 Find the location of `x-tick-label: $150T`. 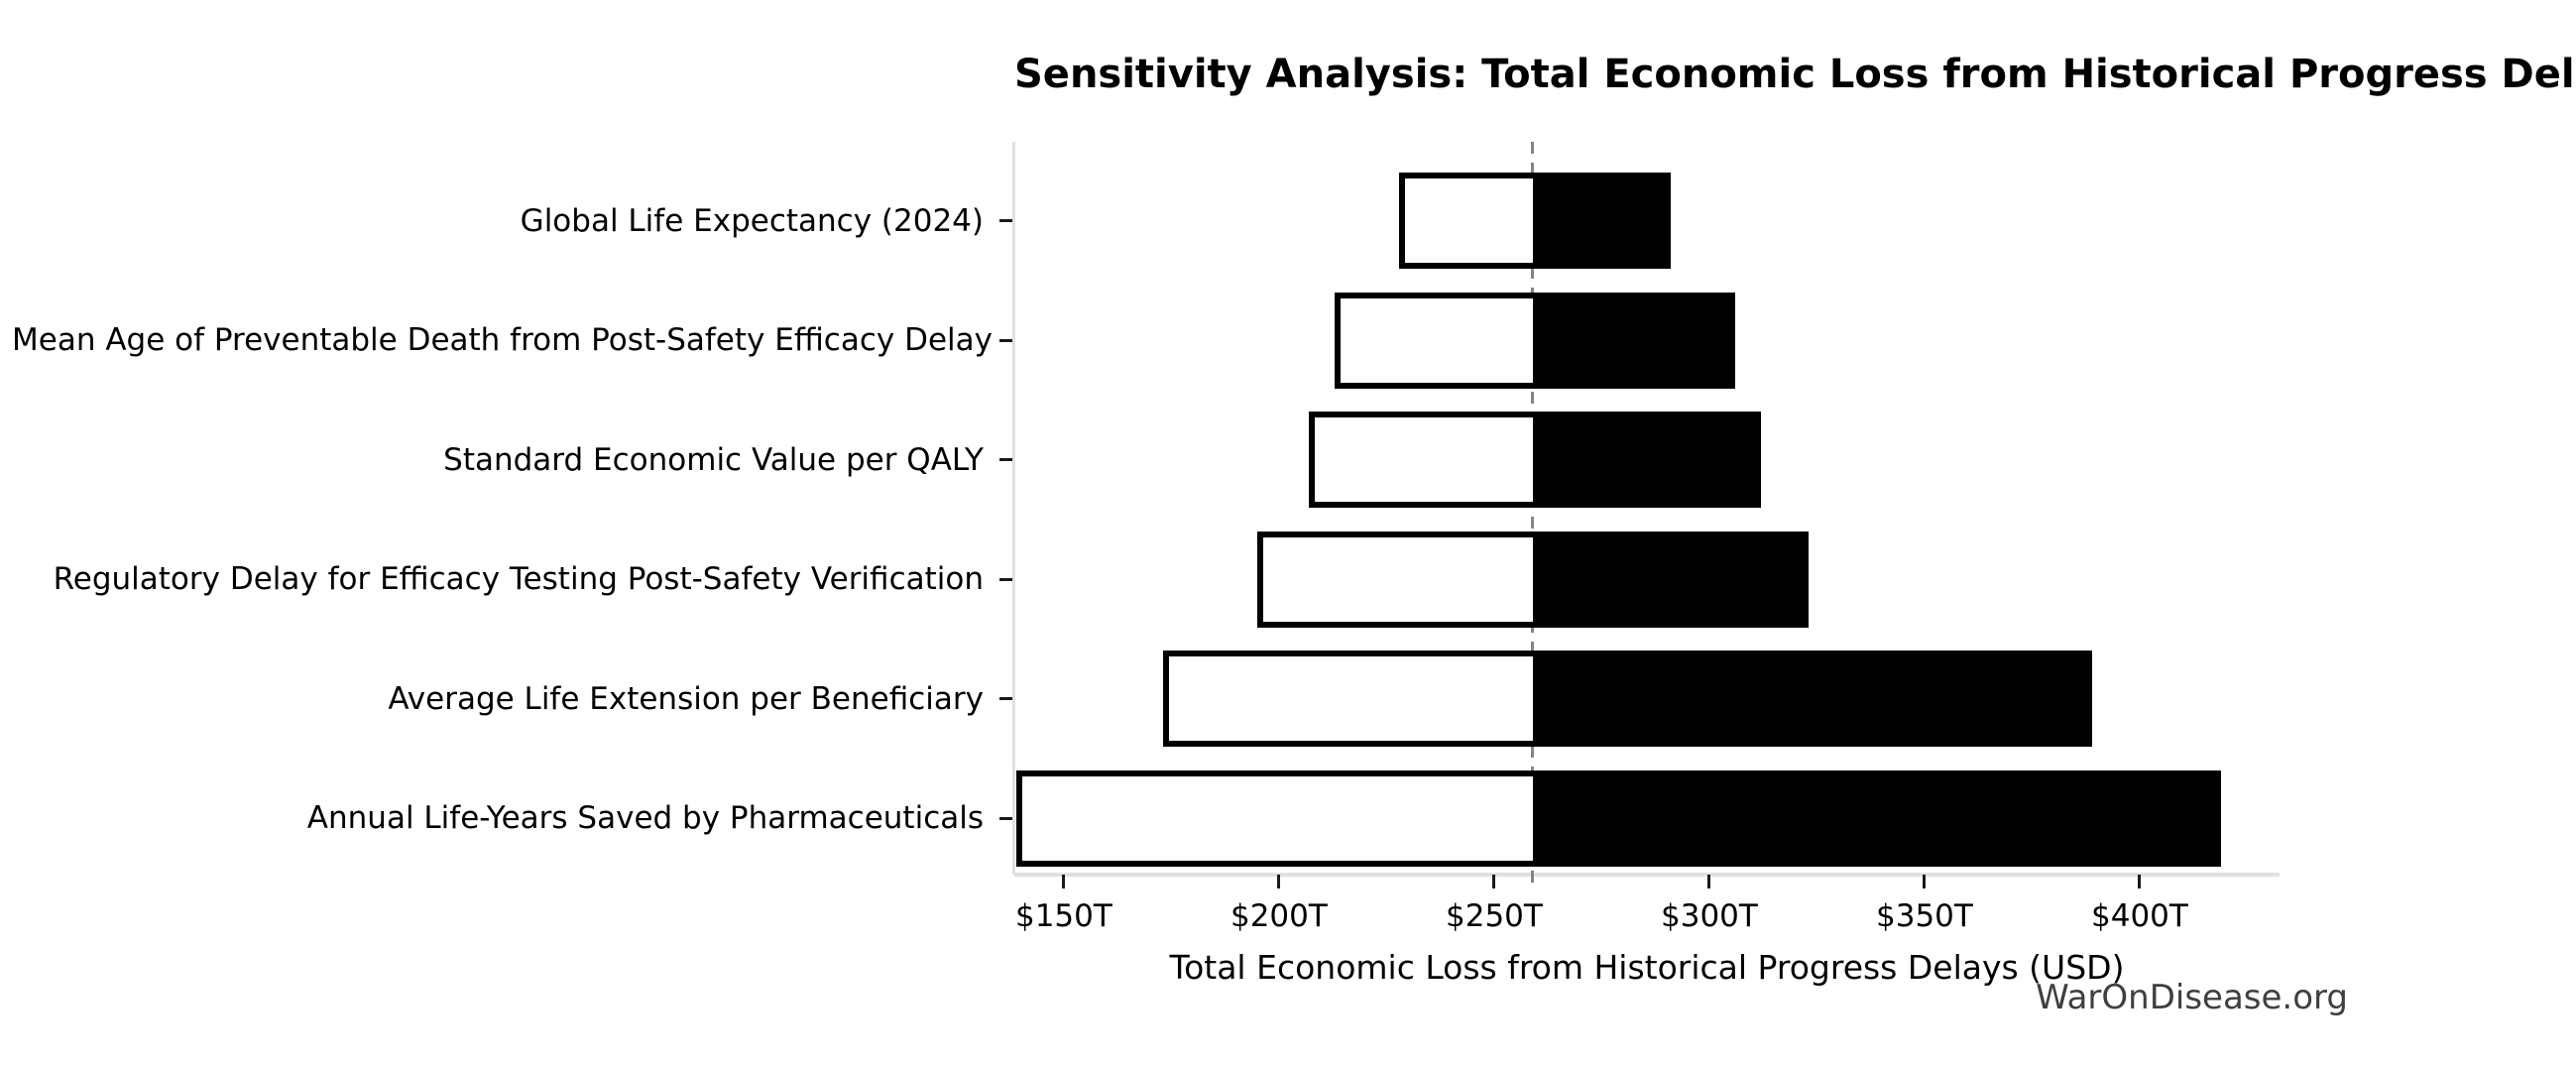

x-tick-label: $150T is located at coordinates (1063, 916).